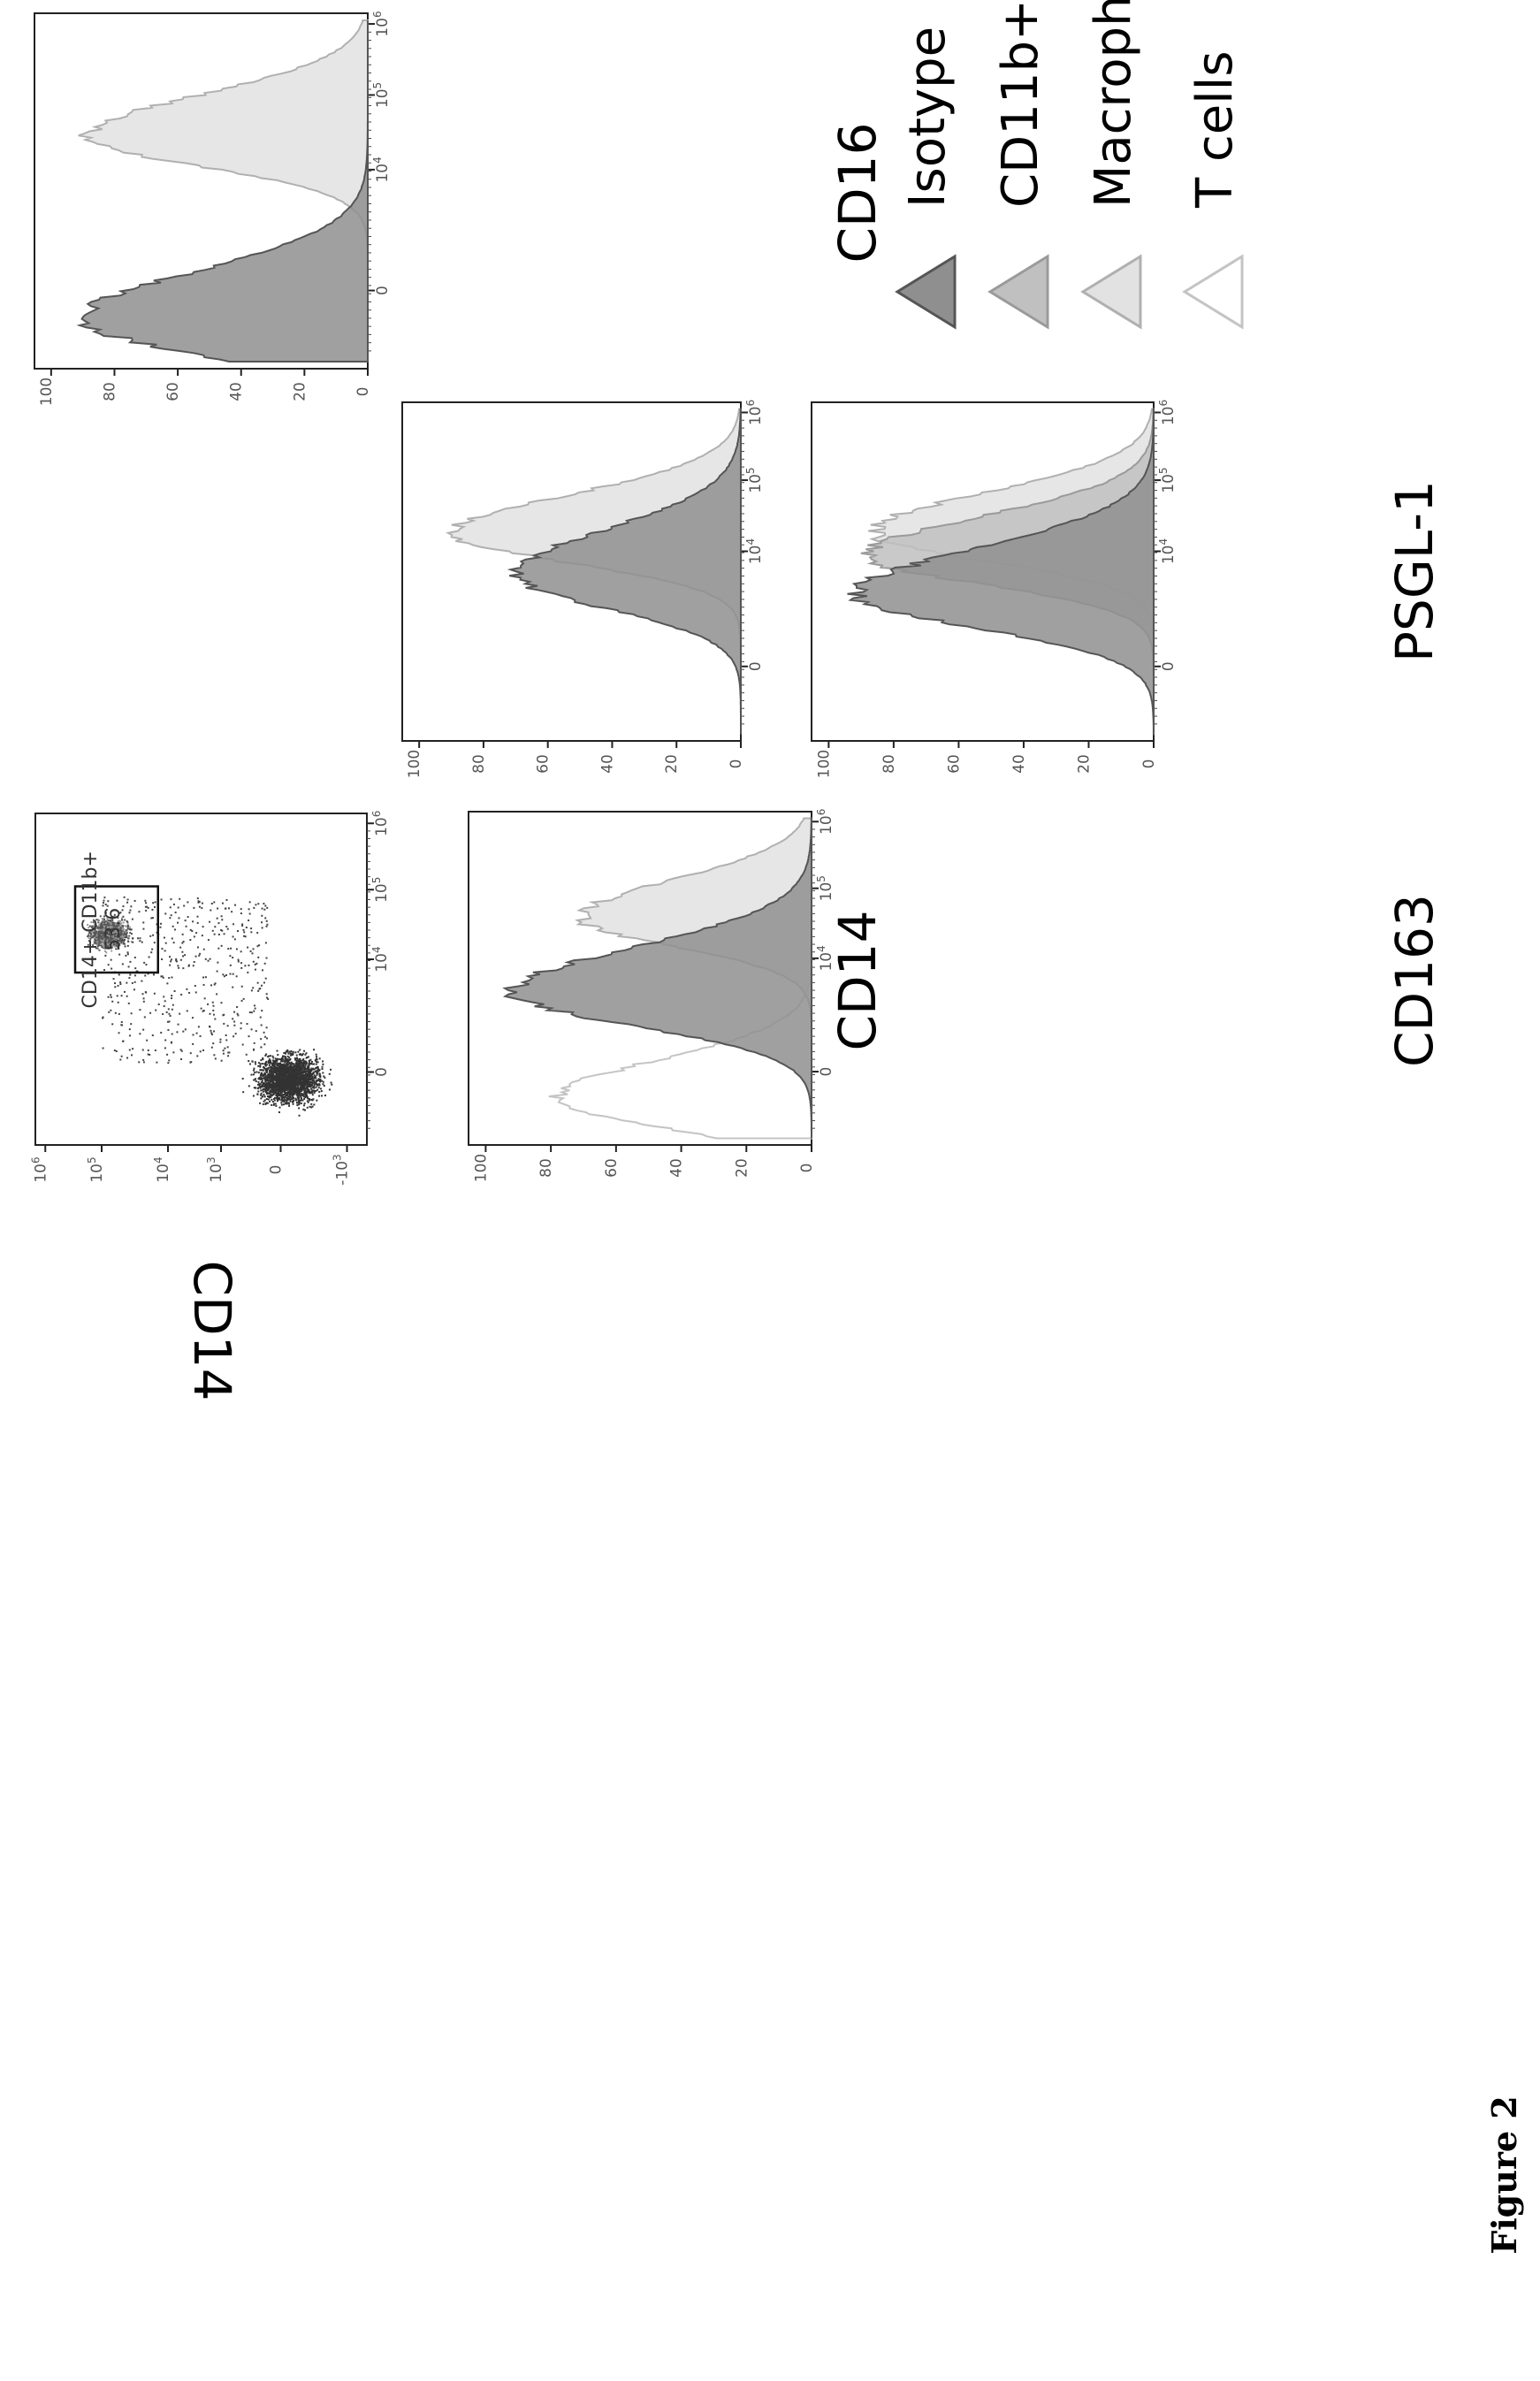 The height and width of the screenshot is (2381, 1540). What do you see at coordinates (342, 1169) in the screenshot?
I see `y-tick-label: -103` at bounding box center [342, 1169].